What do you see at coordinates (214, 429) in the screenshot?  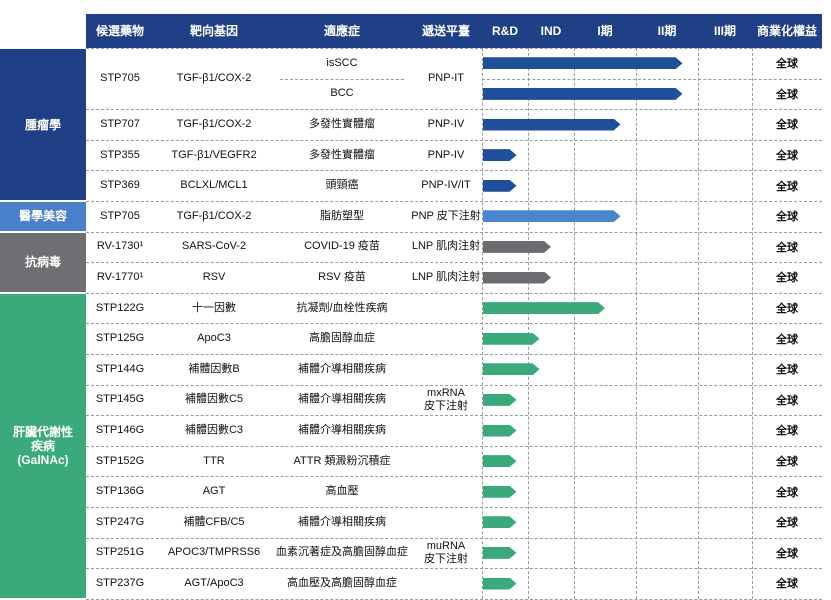 I see `drug-target: 補體因數C3` at bounding box center [214, 429].